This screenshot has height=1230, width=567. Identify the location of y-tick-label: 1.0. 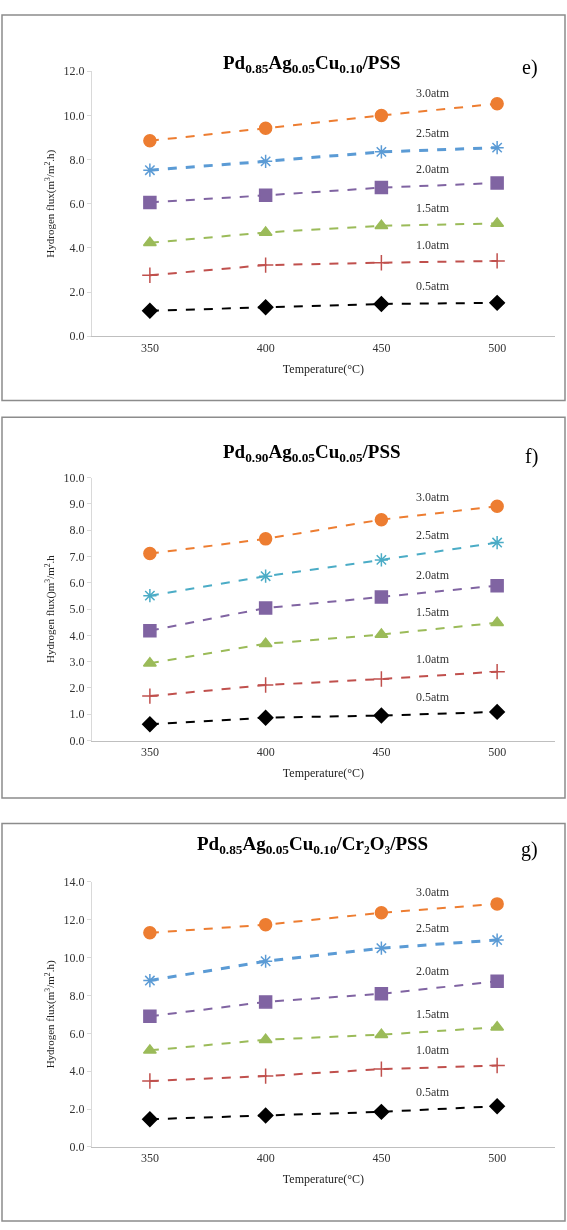
(77, 714).